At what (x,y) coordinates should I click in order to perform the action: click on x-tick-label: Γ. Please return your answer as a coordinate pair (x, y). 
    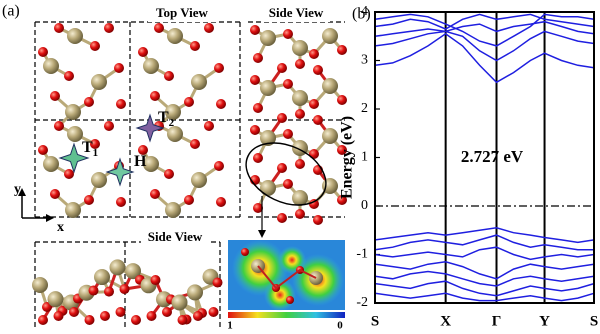
    Looking at the image, I should click on (497, 321).